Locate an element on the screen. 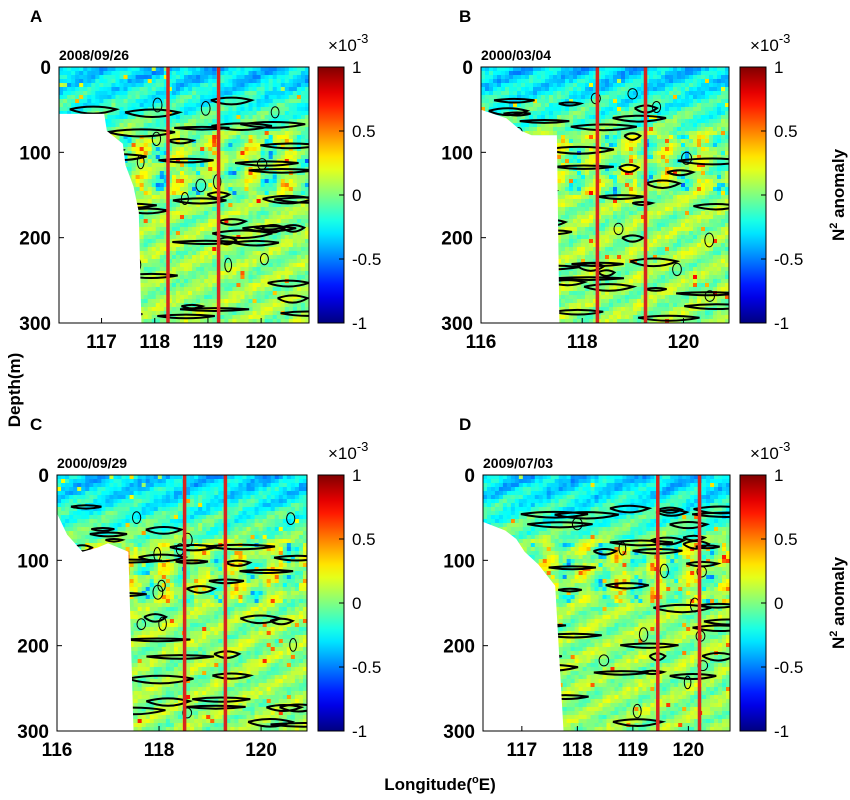  panel-date: 2000/09/29 is located at coordinates (92, 463).